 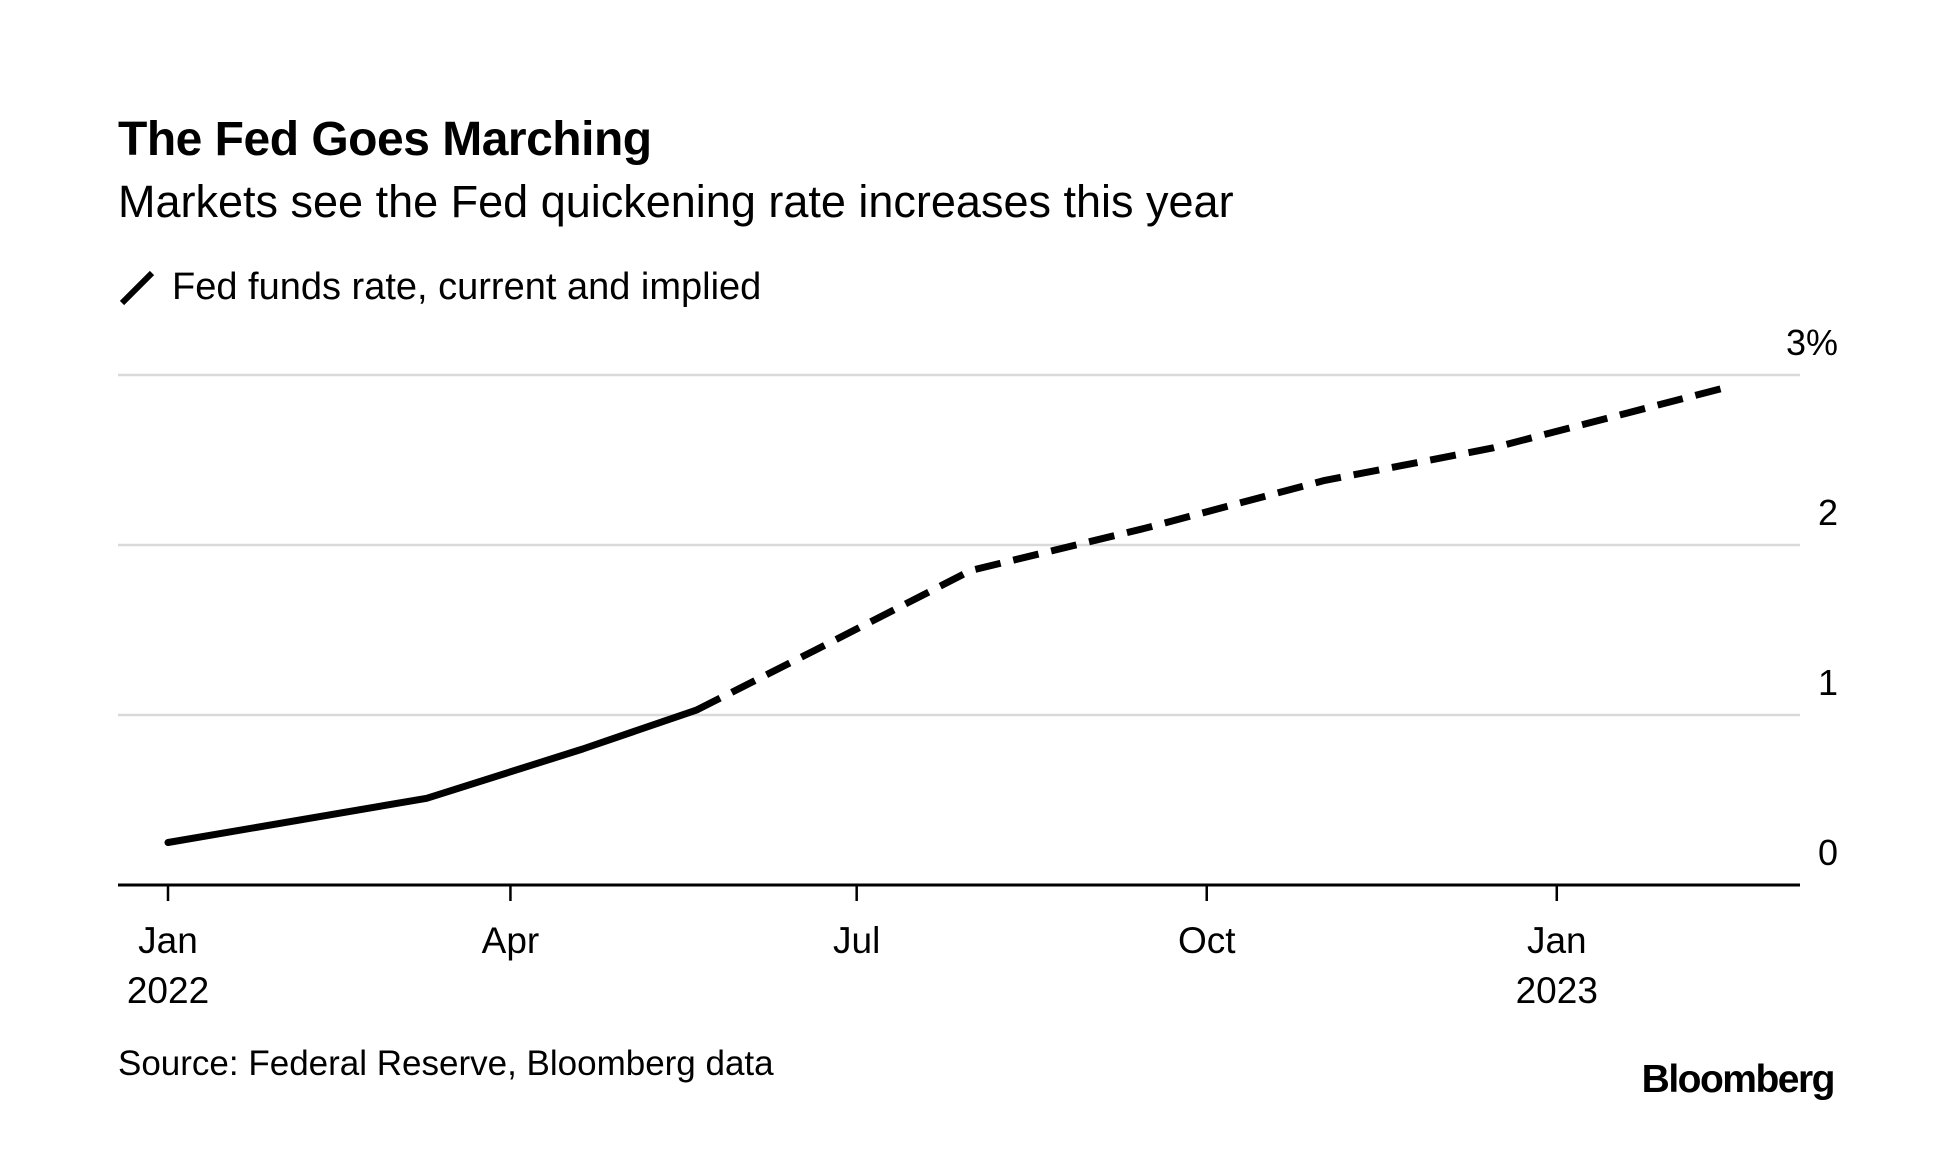 What do you see at coordinates (1812, 342) in the screenshot?
I see `y-tick-label: 3%` at bounding box center [1812, 342].